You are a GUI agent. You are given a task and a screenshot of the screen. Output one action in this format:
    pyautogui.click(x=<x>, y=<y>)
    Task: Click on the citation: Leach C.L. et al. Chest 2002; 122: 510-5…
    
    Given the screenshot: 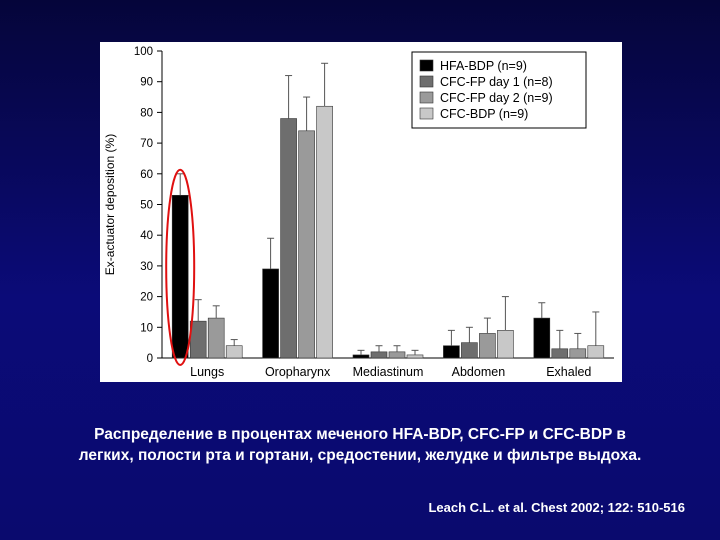 What is the action you would take?
    pyautogui.click(x=556, y=507)
    